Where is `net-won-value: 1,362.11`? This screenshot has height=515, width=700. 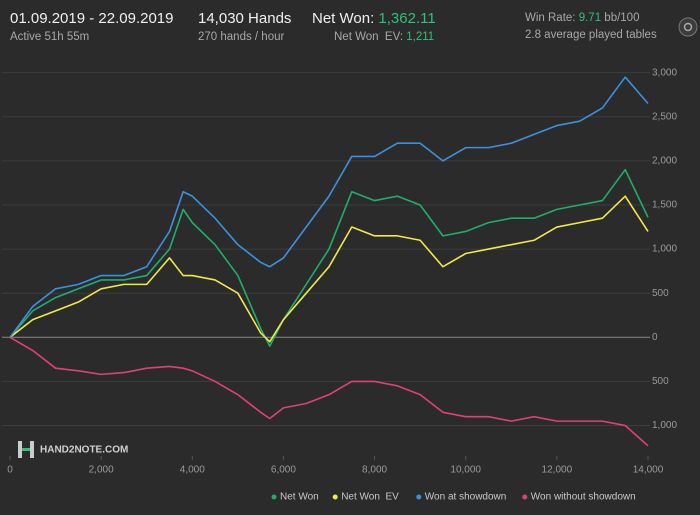
net-won-value: 1,362.11 is located at coordinates (407, 18).